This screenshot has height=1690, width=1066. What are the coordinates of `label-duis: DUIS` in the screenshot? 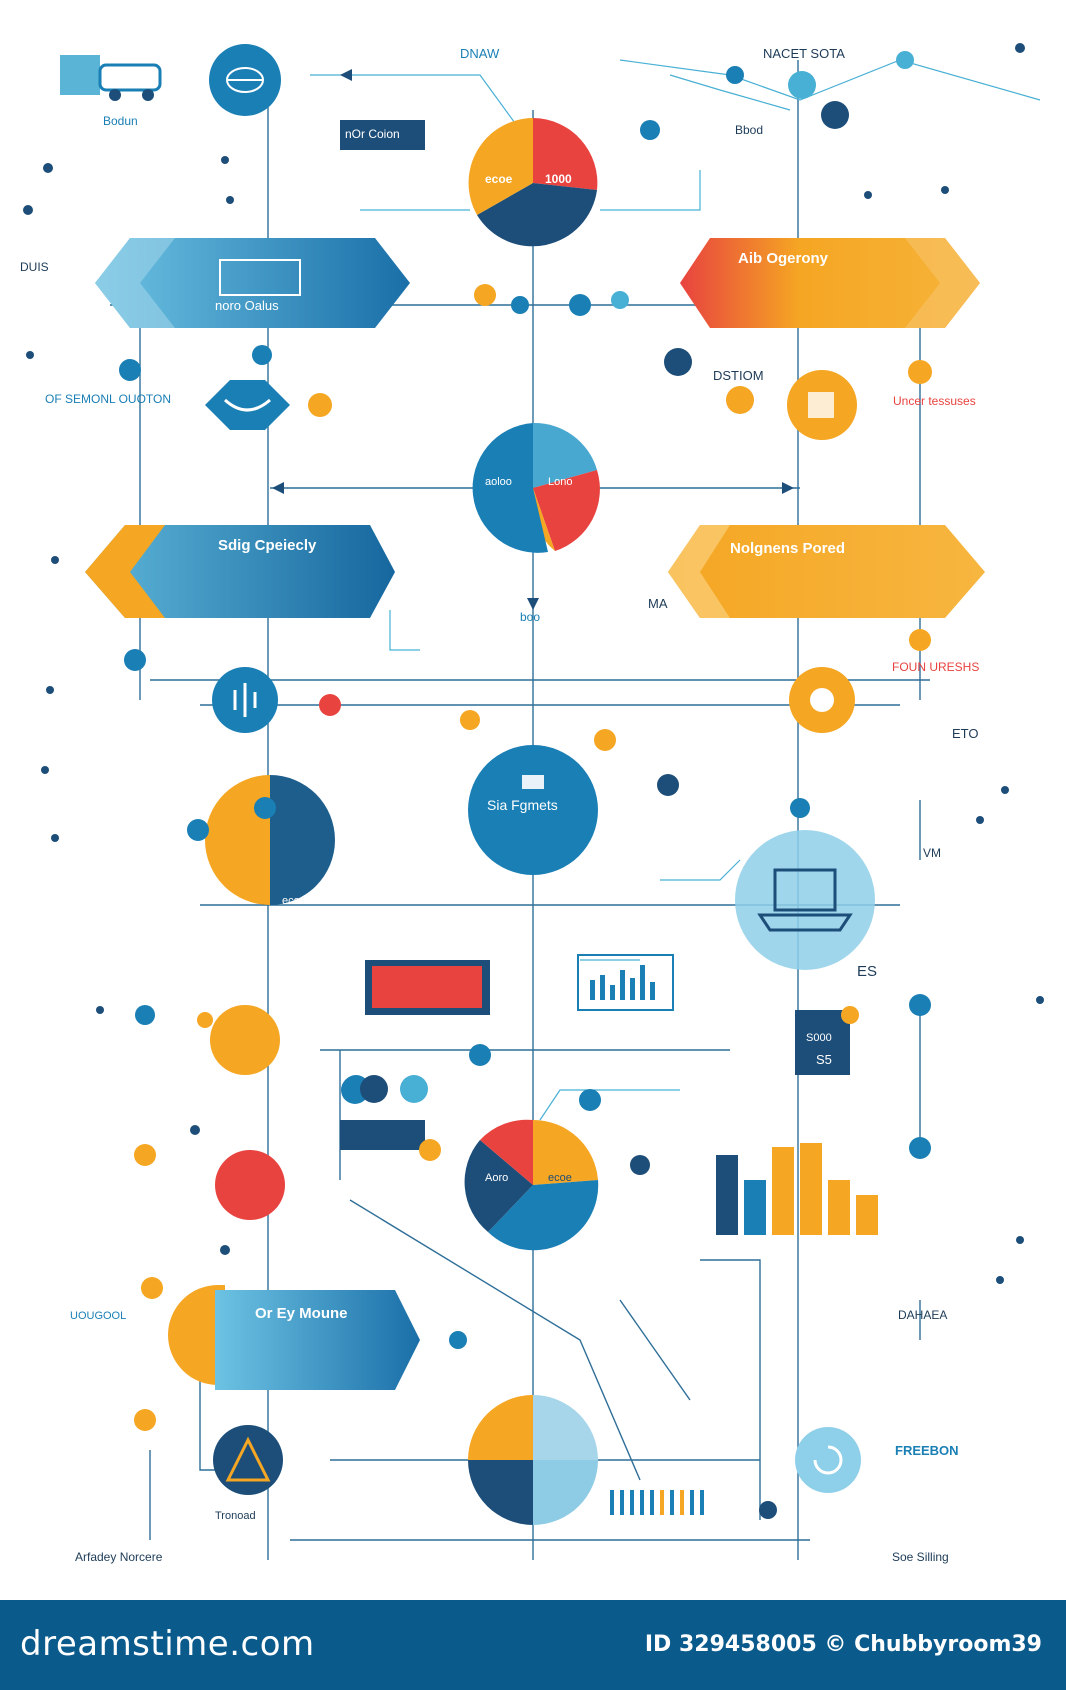 It's located at (34, 267).